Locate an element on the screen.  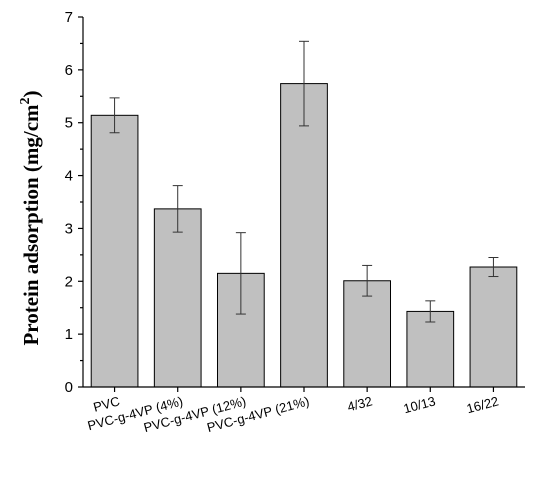
y-tick-label: 2 is located at coordinates (69, 281).